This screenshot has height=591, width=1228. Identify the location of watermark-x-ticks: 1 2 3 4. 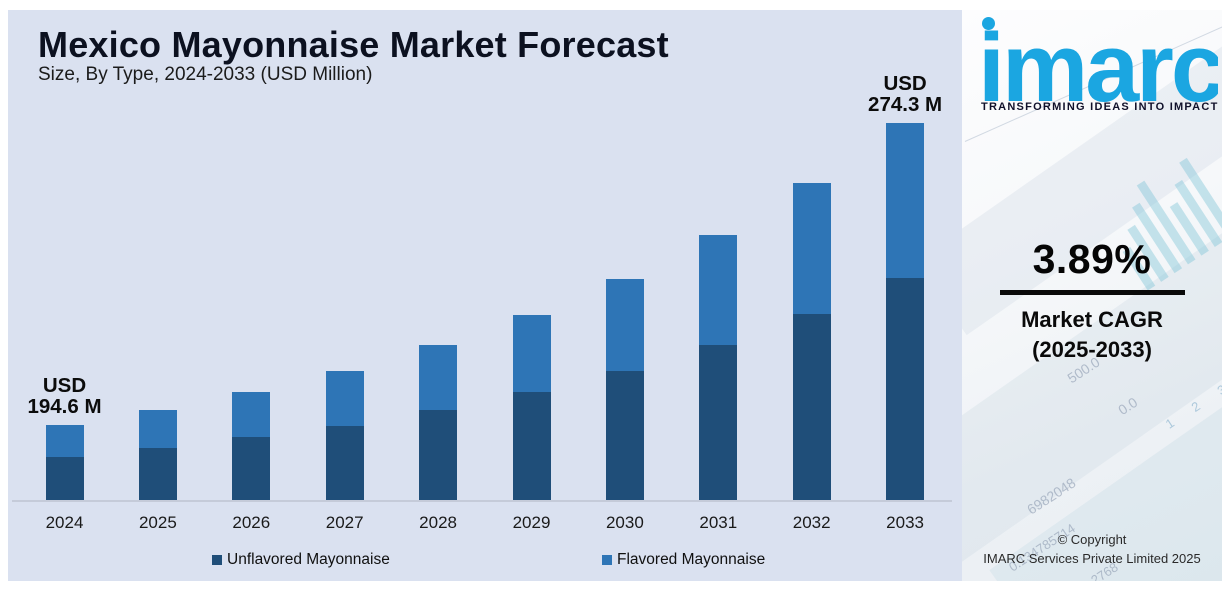
(1192, 395).